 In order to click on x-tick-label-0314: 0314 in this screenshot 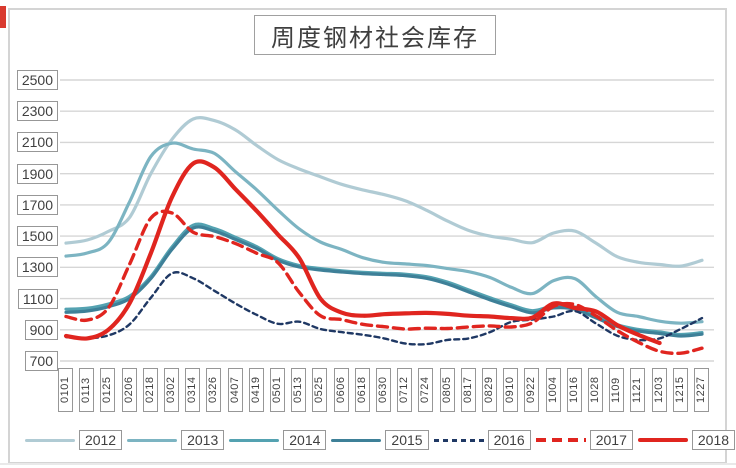, I will do `click(193, 390)`.